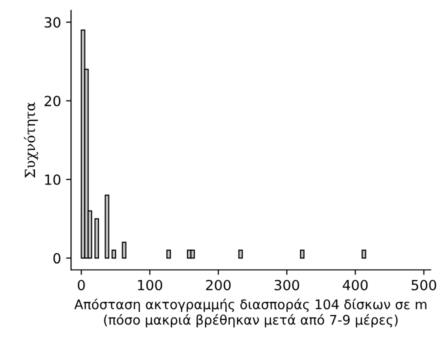 This screenshot has width=444, height=346. Describe the element at coordinates (355, 285) in the screenshot. I see `x-tick-label: 400` at that location.